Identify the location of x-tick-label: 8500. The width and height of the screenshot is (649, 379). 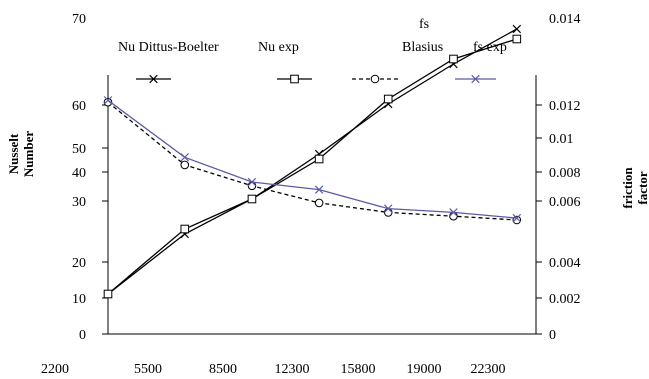
(223, 369).